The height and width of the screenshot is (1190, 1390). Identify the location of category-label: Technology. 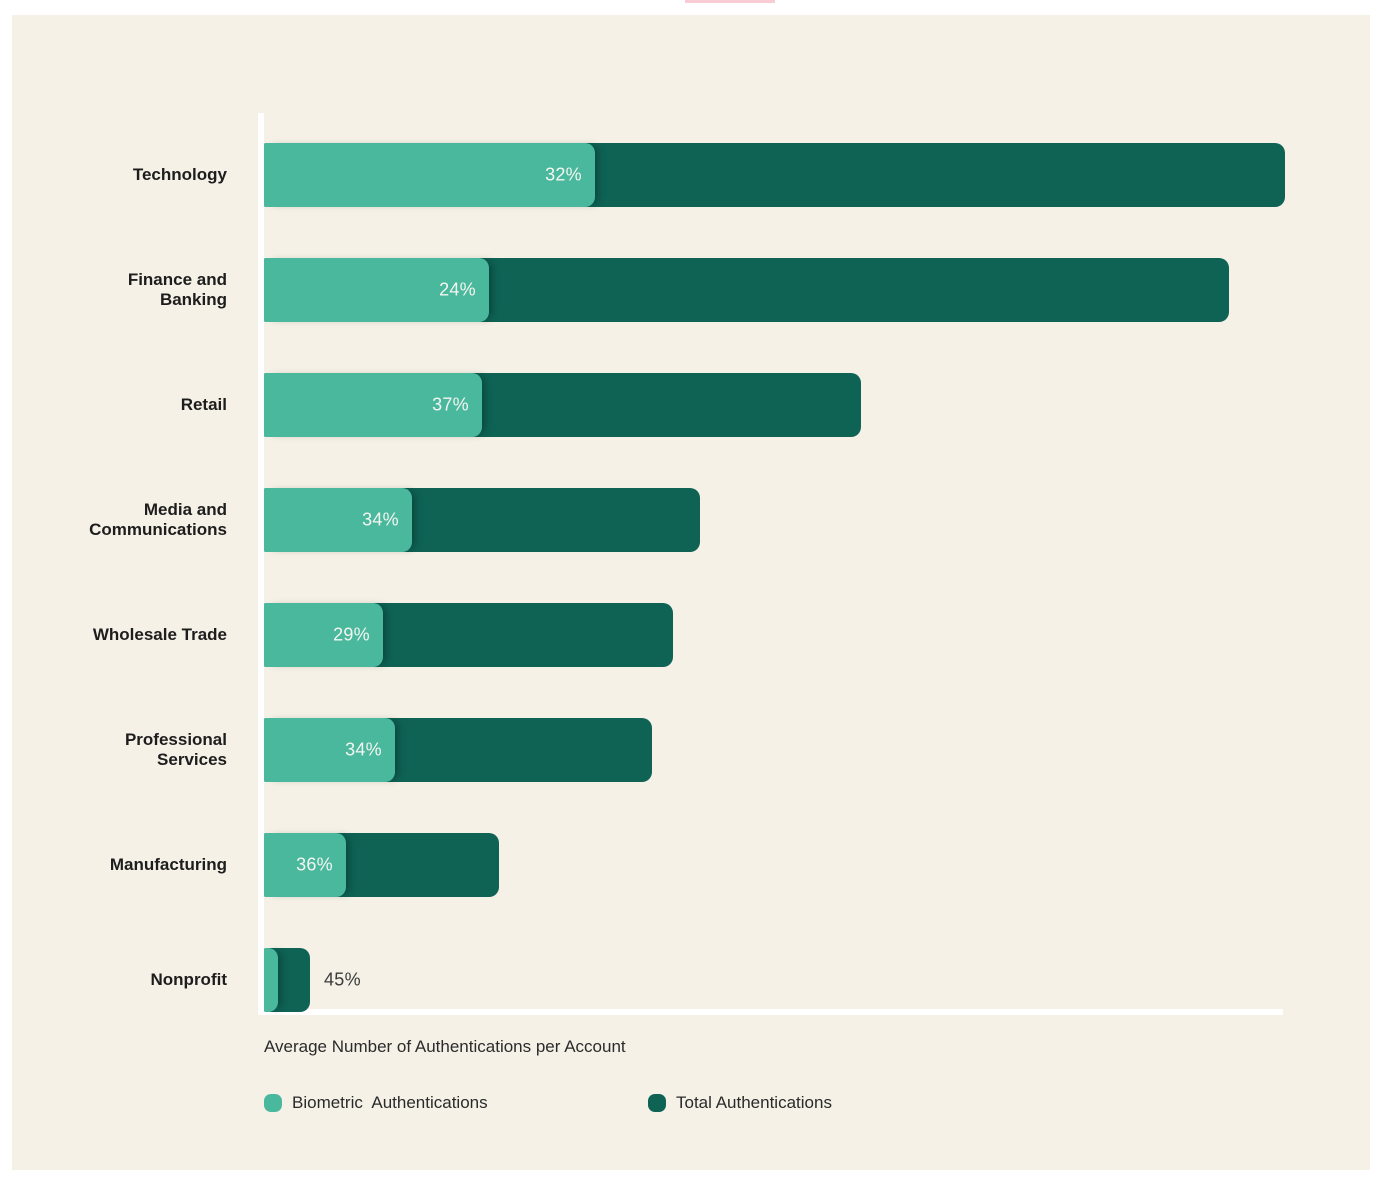
(179, 174).